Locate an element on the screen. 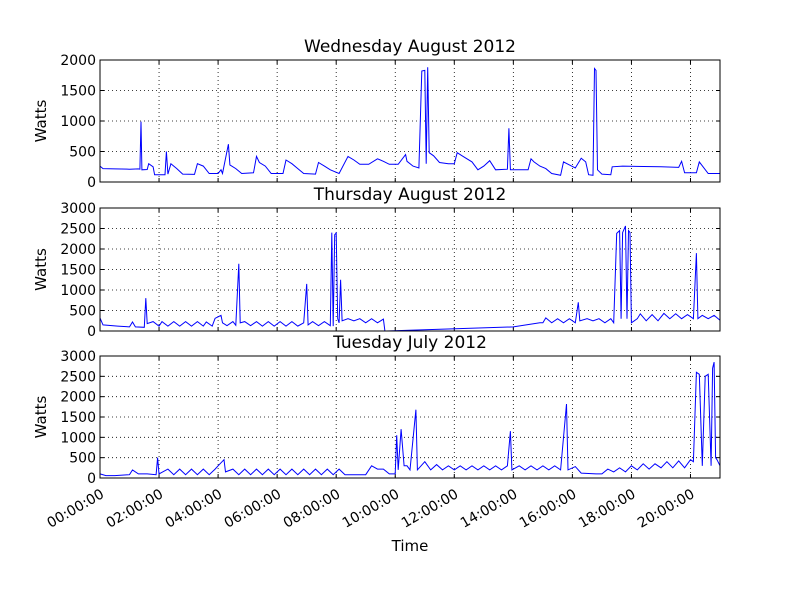 This screenshot has height=600, width=800. x-tick-label: 08:00:00 is located at coordinates (312, 508).